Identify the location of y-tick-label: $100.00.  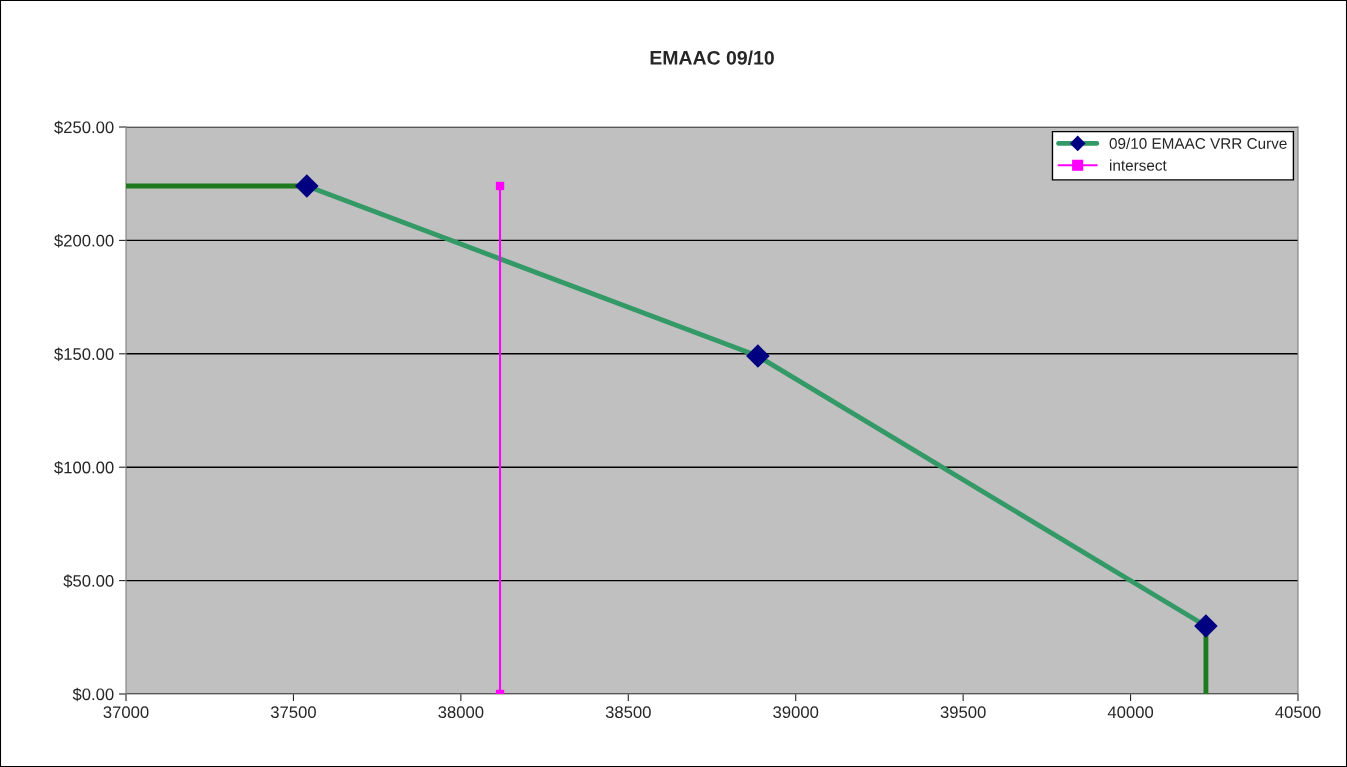
(84, 467).